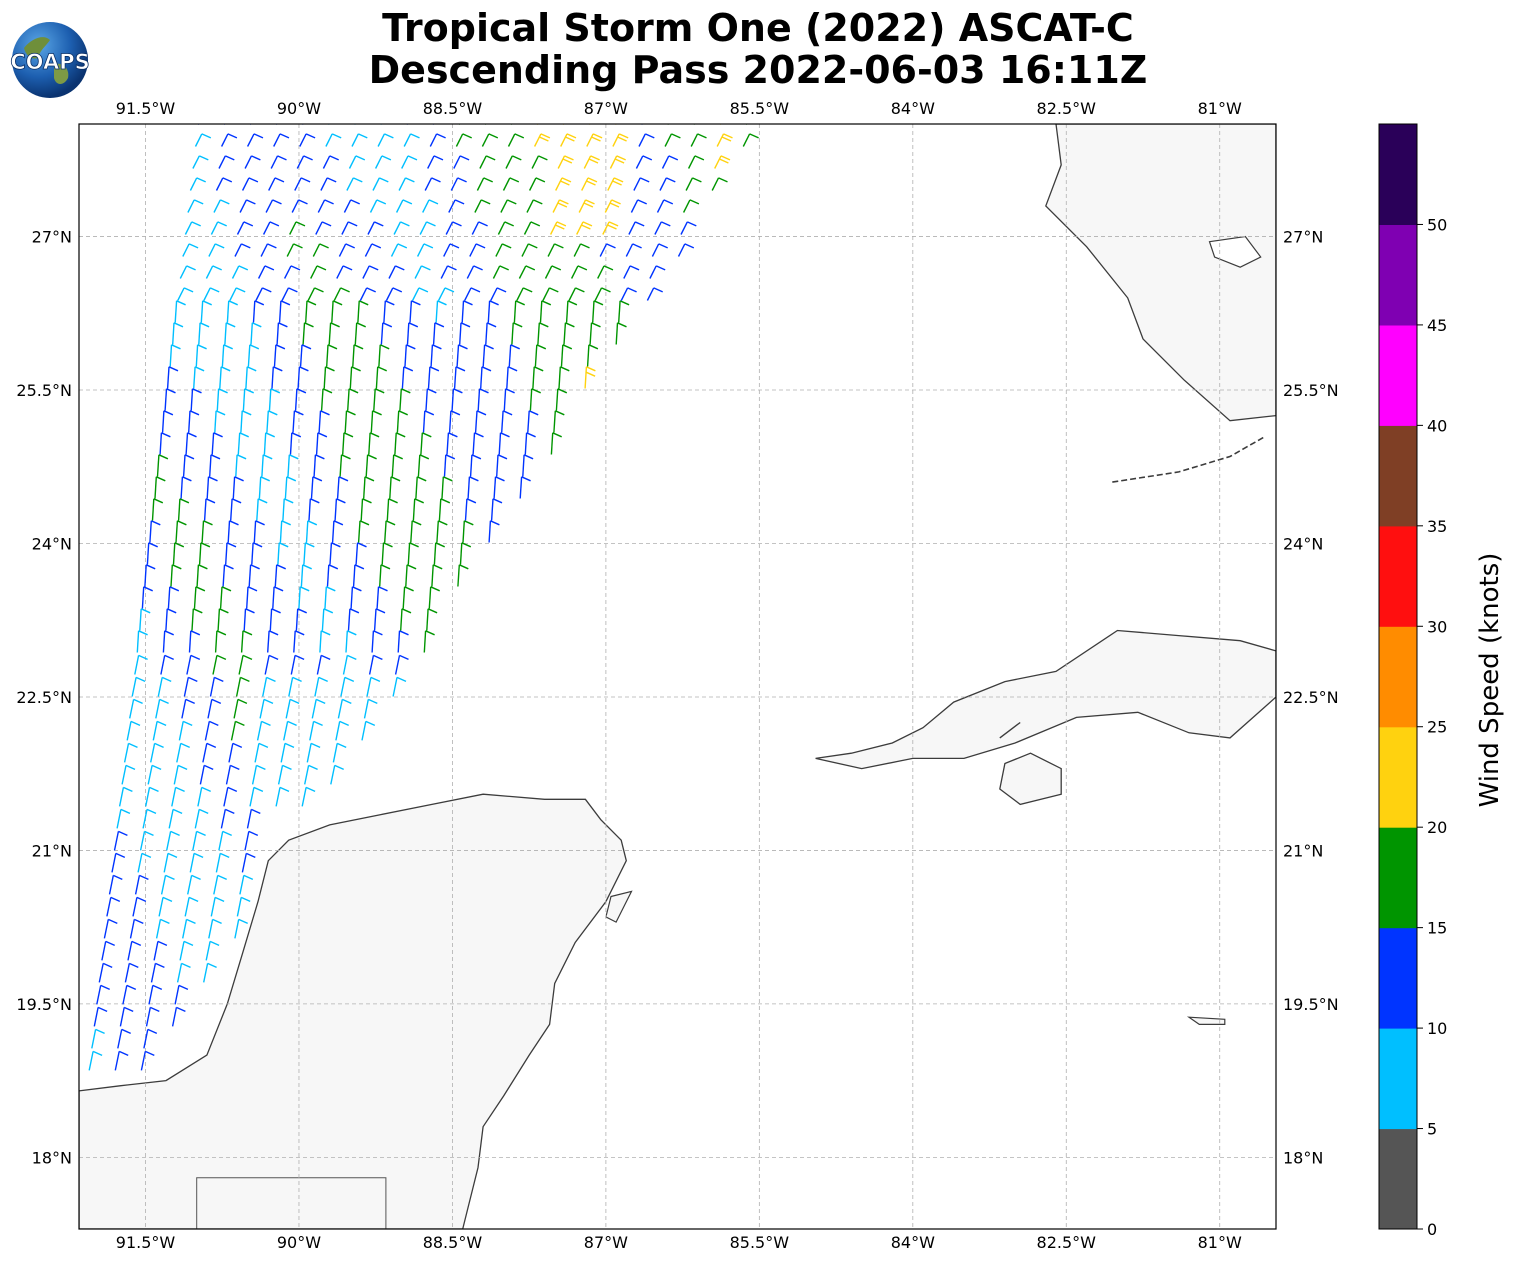 The height and width of the screenshot is (1264, 1516). Describe the element at coordinates (1398, 676) in the screenshot. I see `colorbar-frame` at that location.